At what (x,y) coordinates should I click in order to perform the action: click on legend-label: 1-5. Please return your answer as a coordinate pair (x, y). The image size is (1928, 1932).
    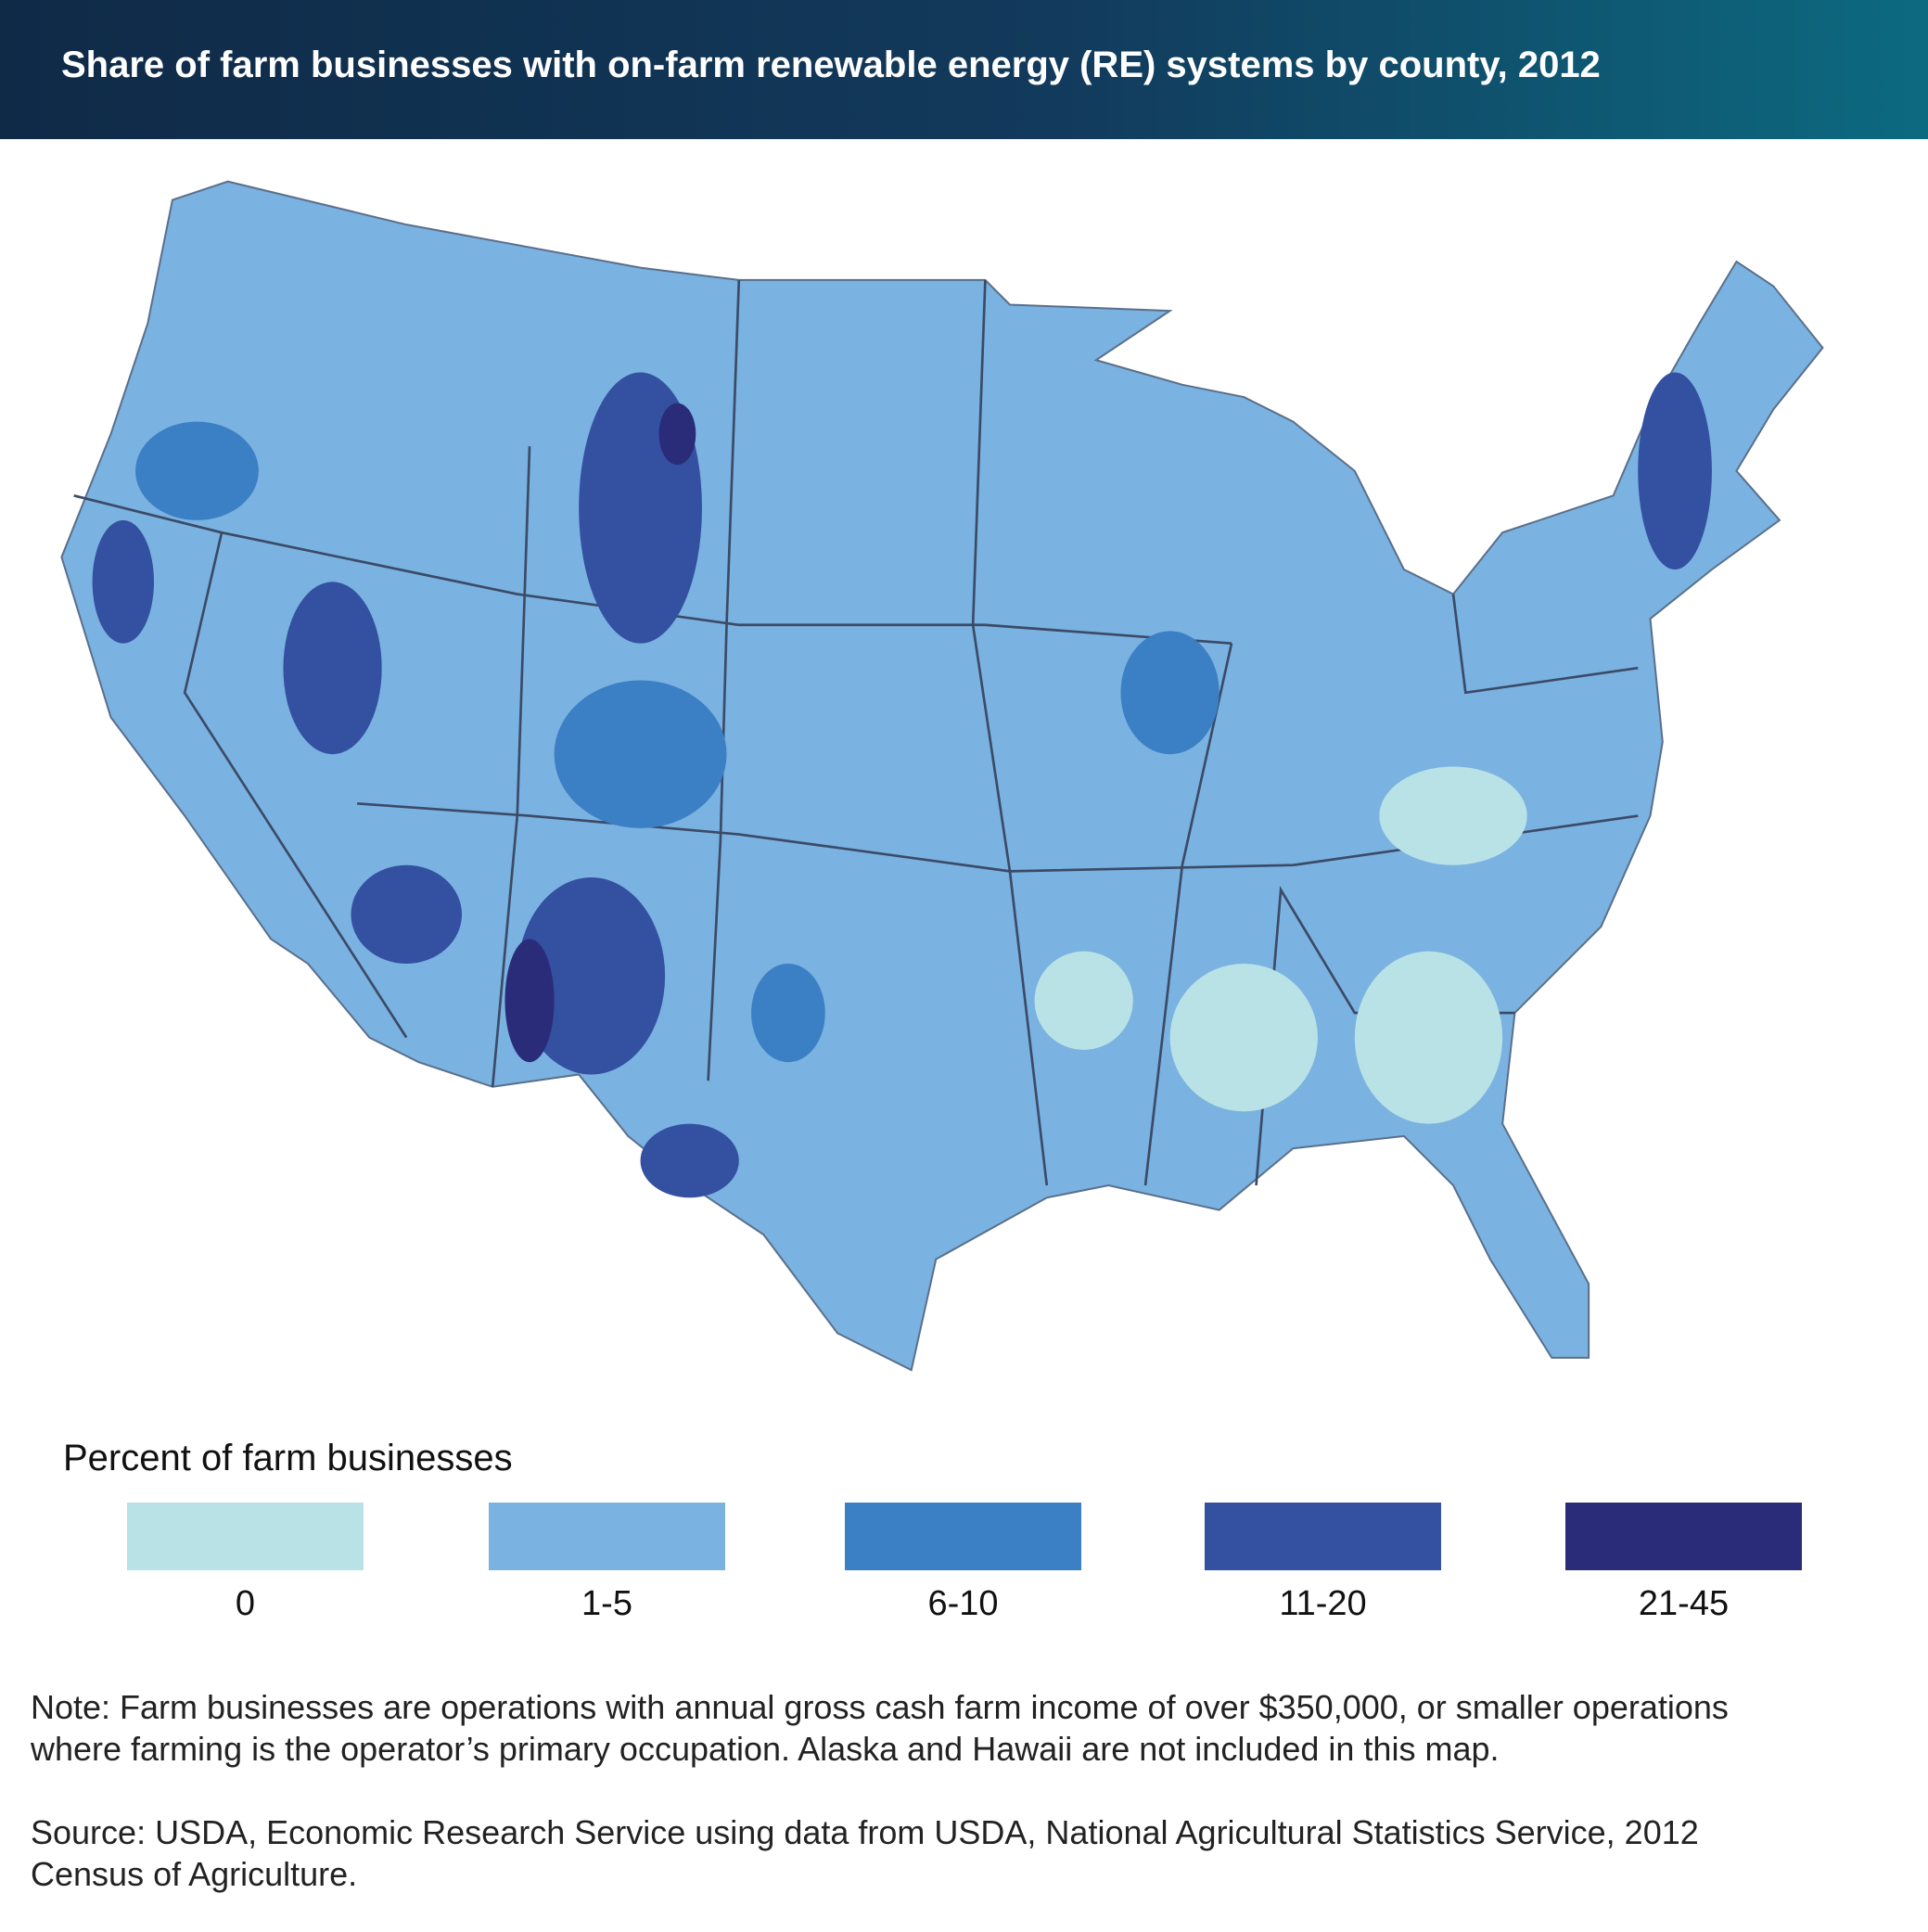
    Looking at the image, I should click on (606, 1603).